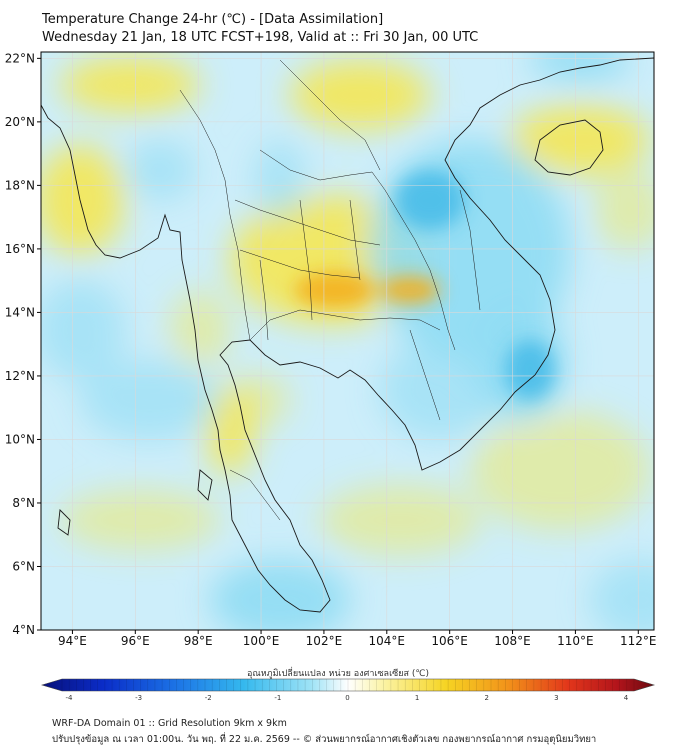 Image resolution: width=676 pixels, height=756 pixels. Describe the element at coordinates (20, 122) in the screenshot. I see `lat-tick-label: 20°N` at that location.